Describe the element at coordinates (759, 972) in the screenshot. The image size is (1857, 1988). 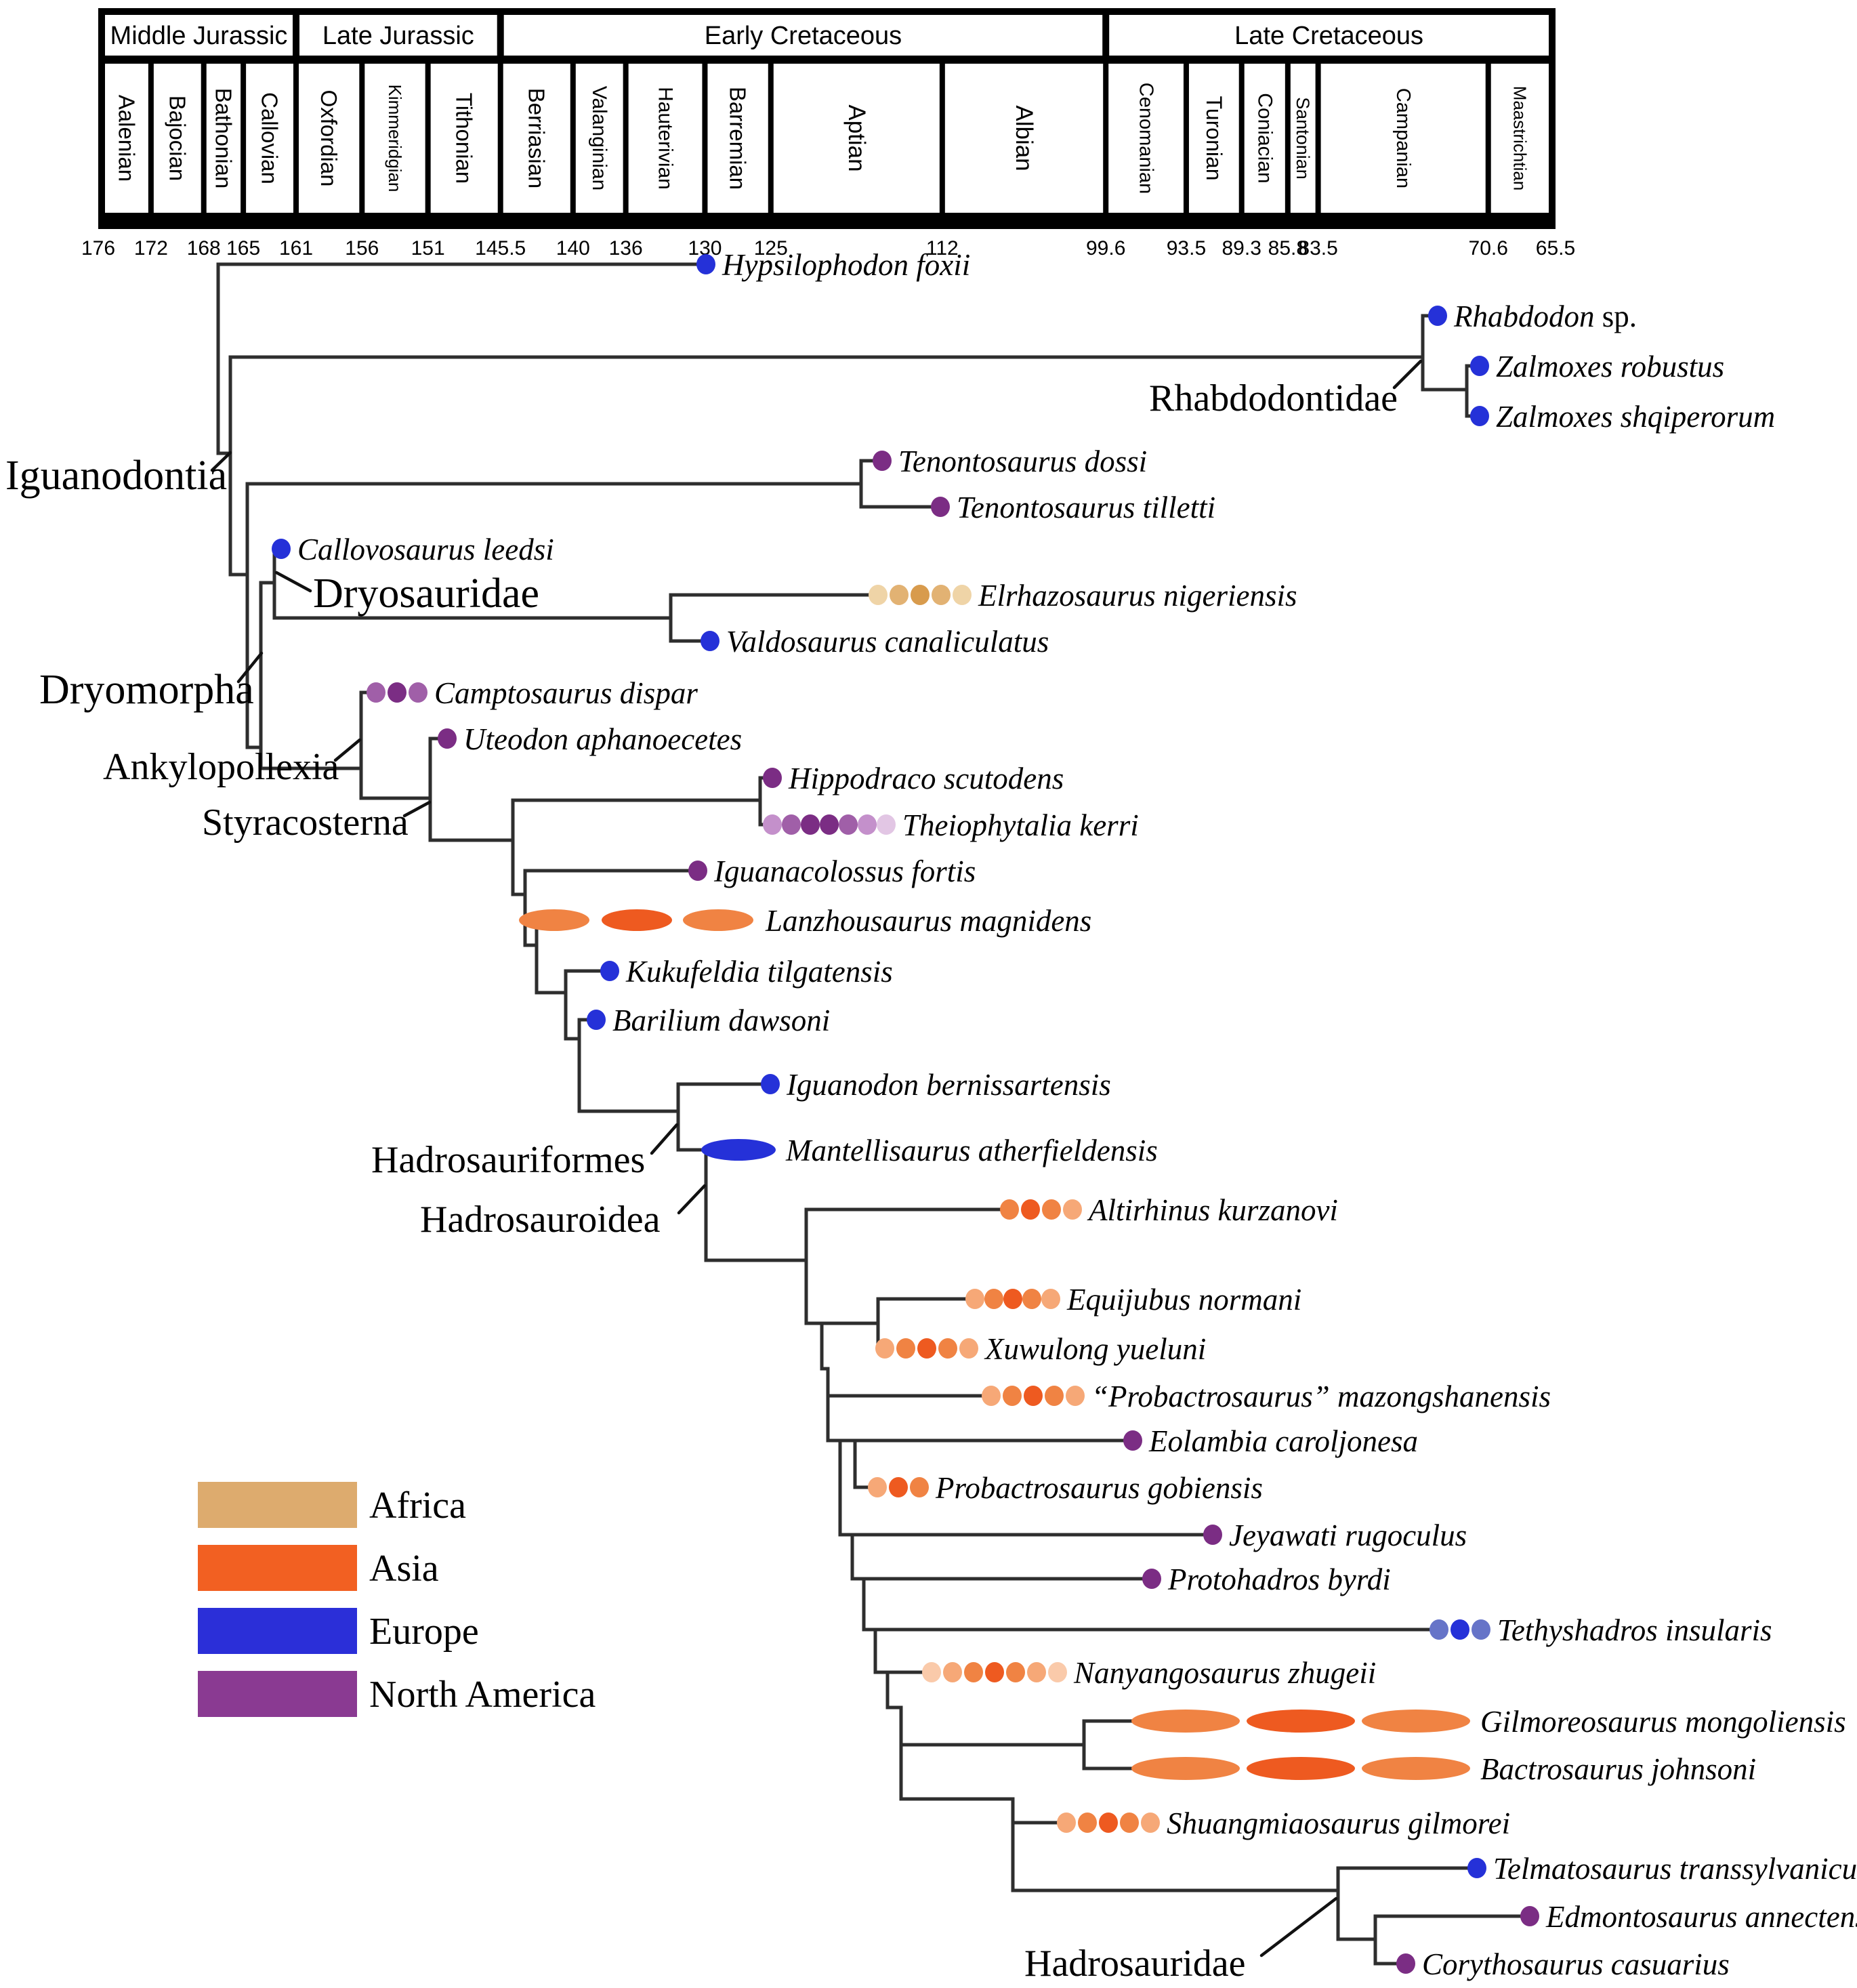
I see `taxon-label: Kukufeldia tilgatensis` at that location.